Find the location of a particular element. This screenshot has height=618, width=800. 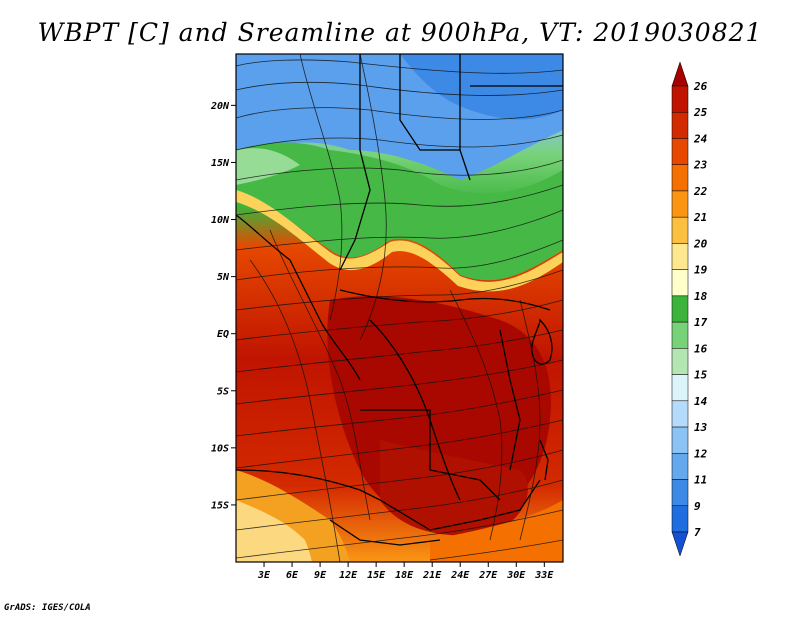

lon-tick-label: 6E is located at coordinates (292, 575).